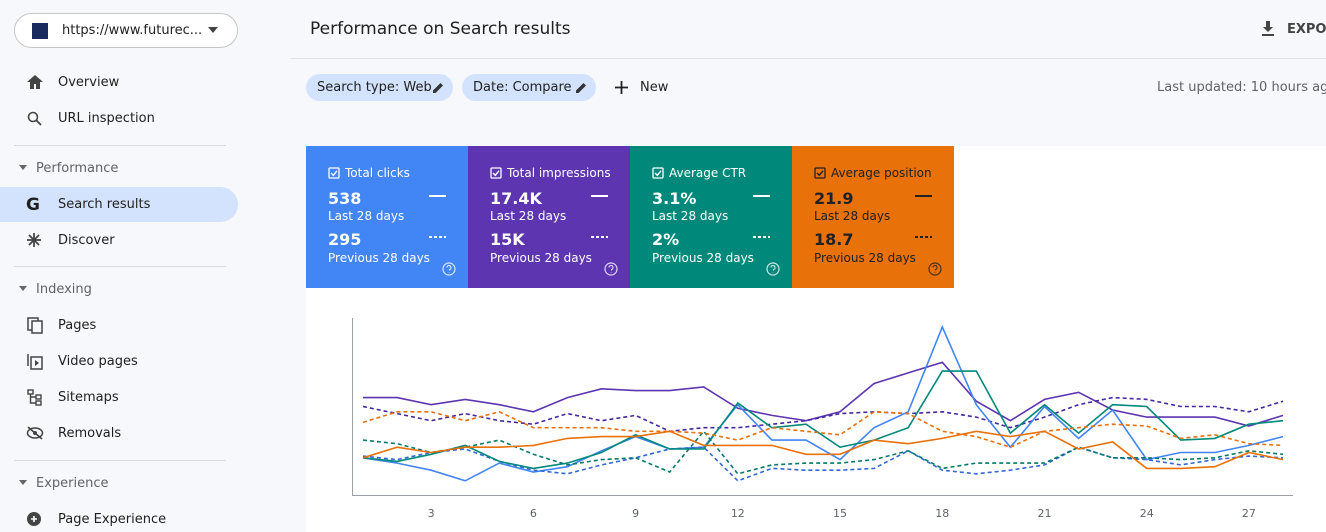 Image resolution: width=1326 pixels, height=532 pixels. What do you see at coordinates (64, 289) in the screenshot?
I see `section-title: Indexing` at bounding box center [64, 289].